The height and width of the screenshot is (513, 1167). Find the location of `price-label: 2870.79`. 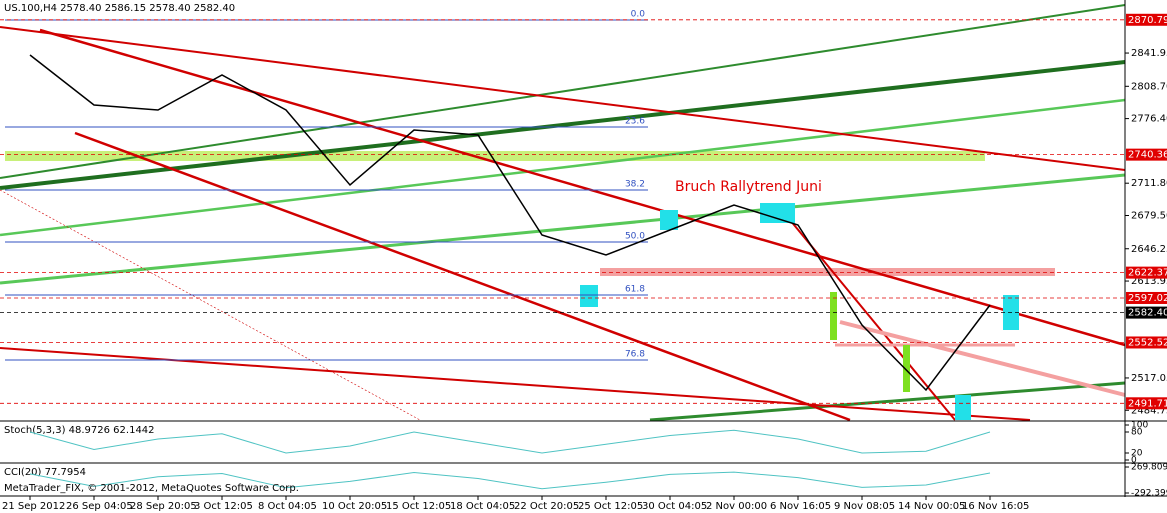

price-label: 2870.79 is located at coordinates (1147, 20).